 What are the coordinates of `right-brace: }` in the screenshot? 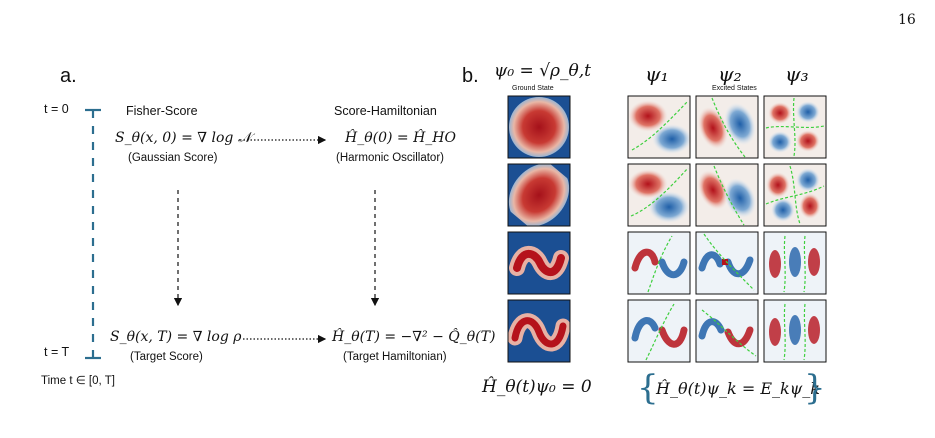 It's located at (815, 388).